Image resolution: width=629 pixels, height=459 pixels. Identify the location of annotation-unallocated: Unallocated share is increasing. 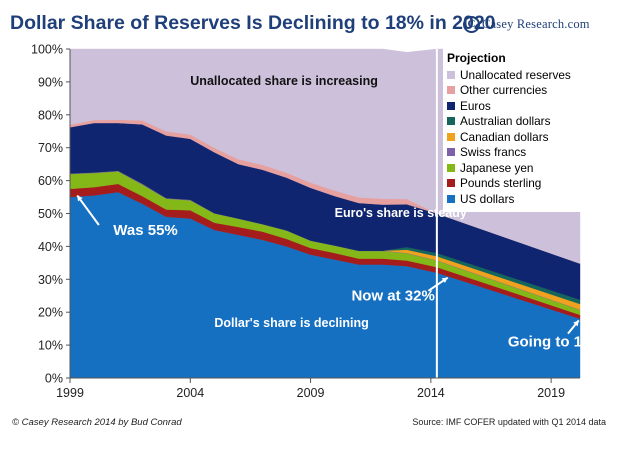
(284, 81).